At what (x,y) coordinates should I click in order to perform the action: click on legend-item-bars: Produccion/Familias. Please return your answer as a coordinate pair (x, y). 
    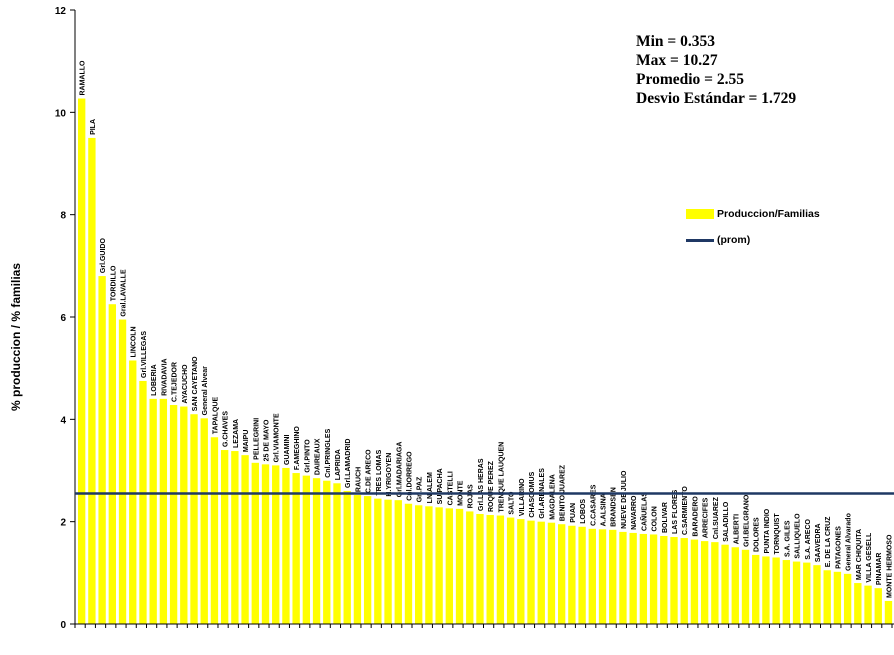
    Looking at the image, I should click on (753, 214).